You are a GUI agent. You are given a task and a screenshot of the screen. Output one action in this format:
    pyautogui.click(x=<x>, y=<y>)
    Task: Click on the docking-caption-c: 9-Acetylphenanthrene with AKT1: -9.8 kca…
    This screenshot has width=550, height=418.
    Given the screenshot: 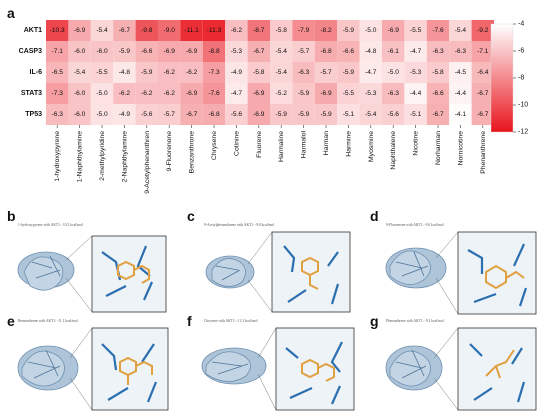 What is the action you would take?
    pyautogui.click(x=239, y=225)
    